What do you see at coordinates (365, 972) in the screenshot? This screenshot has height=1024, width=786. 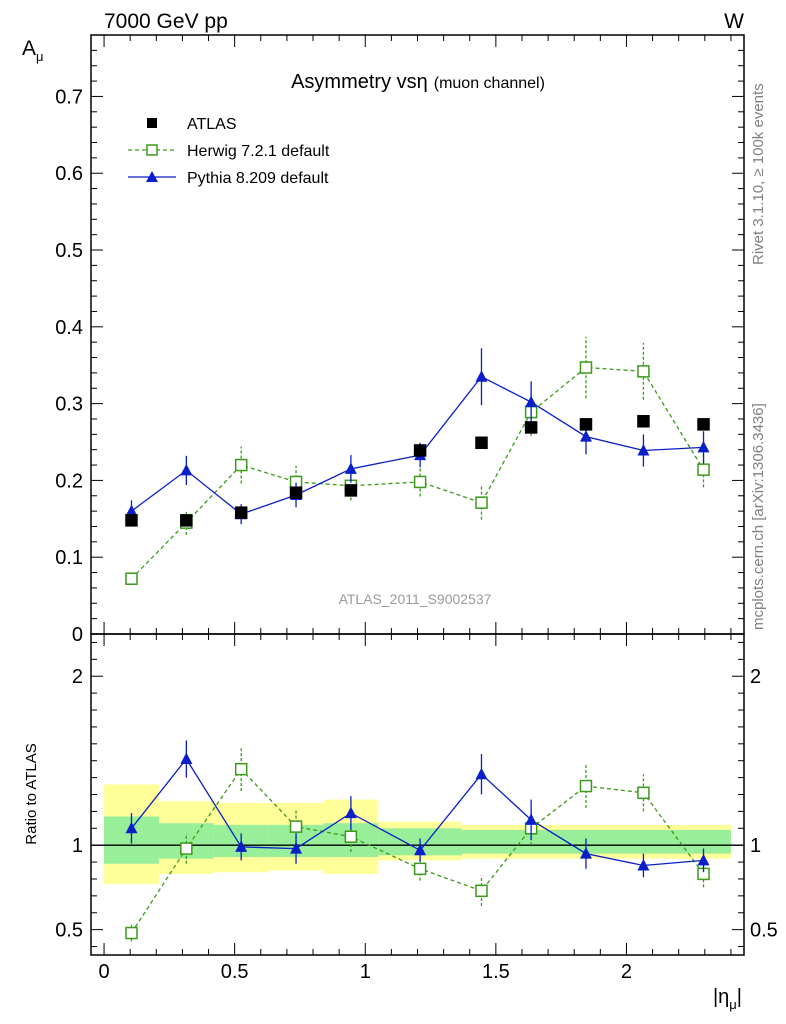 I see `ratio-x-tick-label: 1` at bounding box center [365, 972].